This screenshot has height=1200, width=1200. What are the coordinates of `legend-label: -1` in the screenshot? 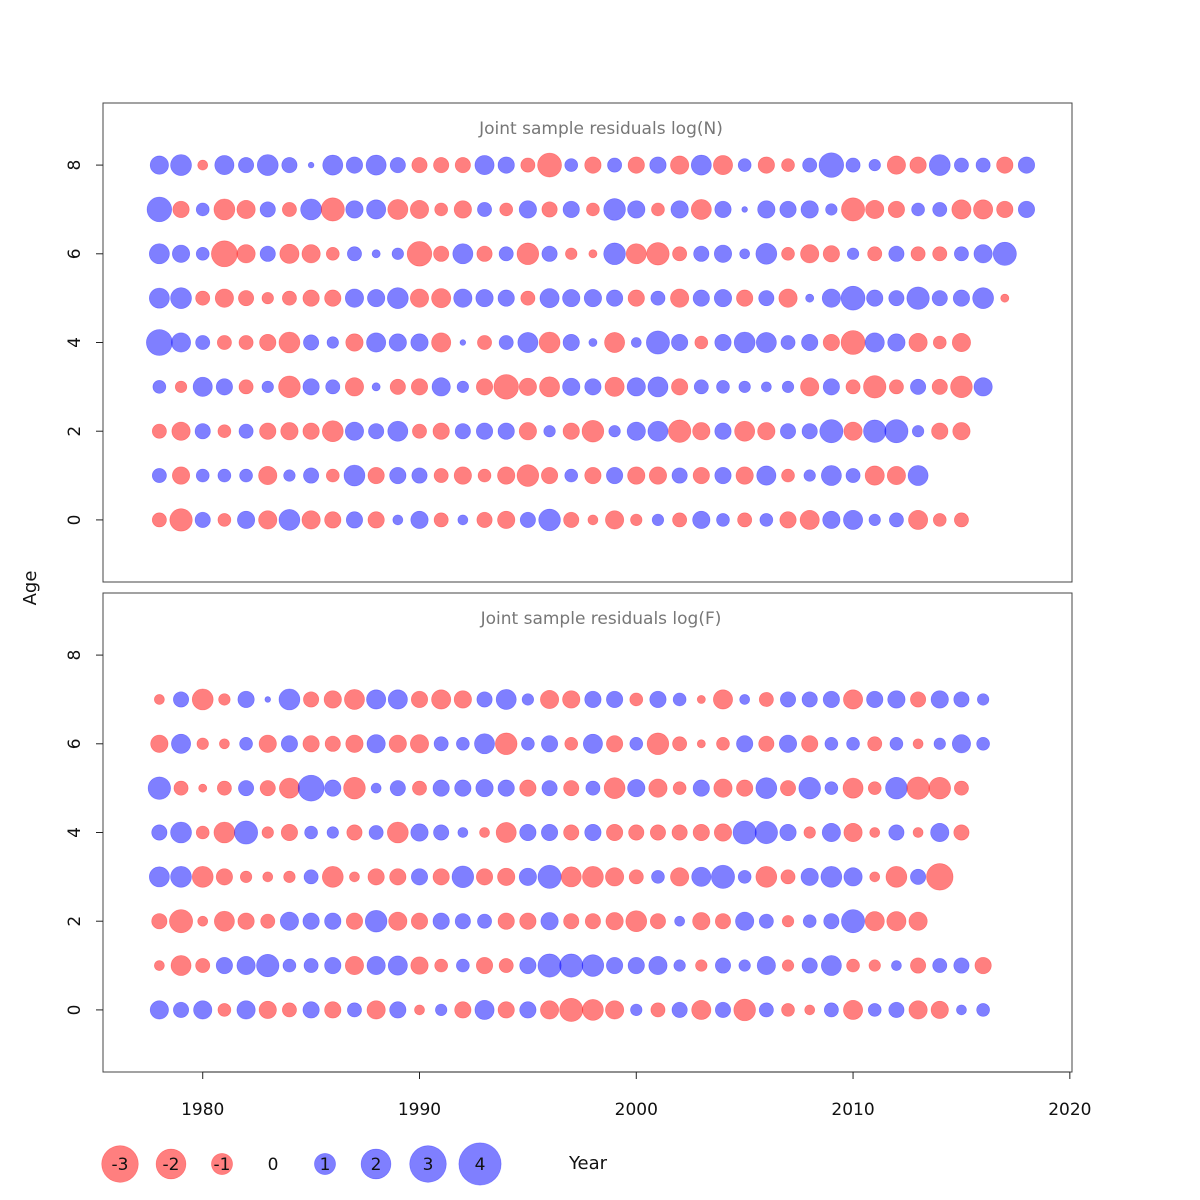 It's located at (222, 1165).